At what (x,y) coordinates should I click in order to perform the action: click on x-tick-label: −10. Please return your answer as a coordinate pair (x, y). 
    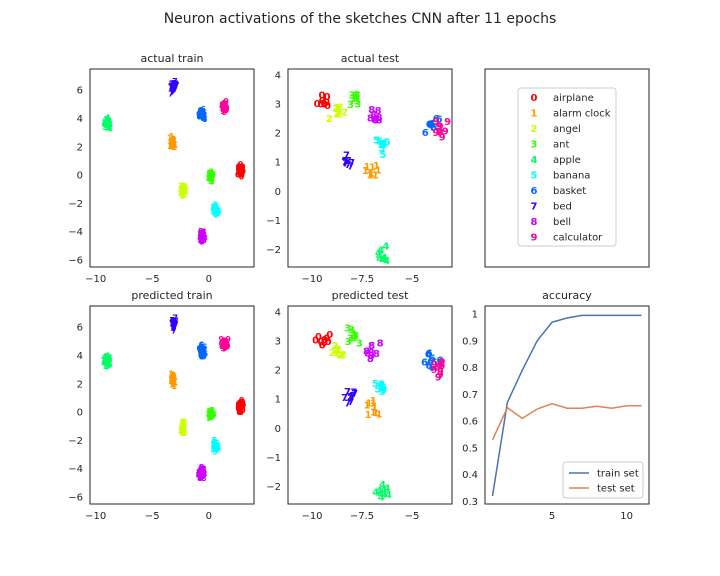
    Looking at the image, I should click on (311, 516).